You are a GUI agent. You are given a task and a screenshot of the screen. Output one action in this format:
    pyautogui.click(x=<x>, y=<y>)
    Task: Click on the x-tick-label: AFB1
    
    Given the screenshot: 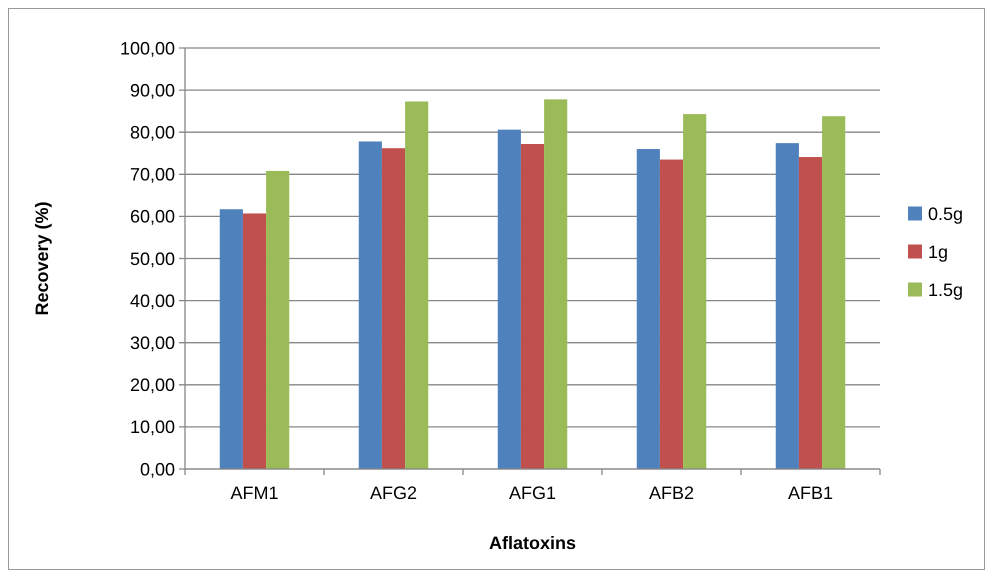 What is the action you would take?
    pyautogui.click(x=811, y=493)
    